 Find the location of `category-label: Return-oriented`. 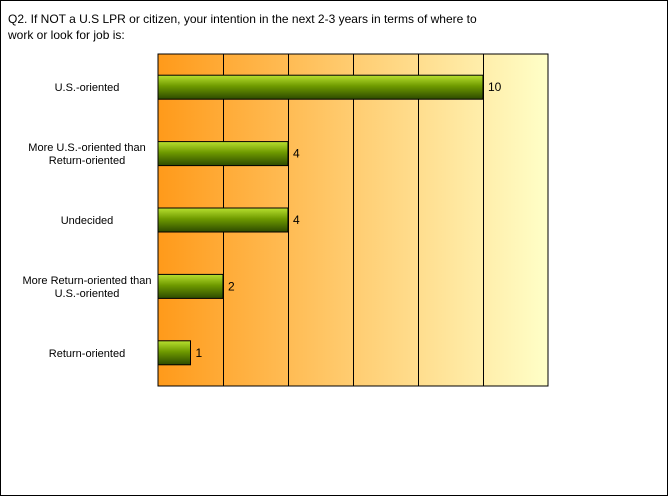

category-label: Return-oriented is located at coordinates (87, 354).